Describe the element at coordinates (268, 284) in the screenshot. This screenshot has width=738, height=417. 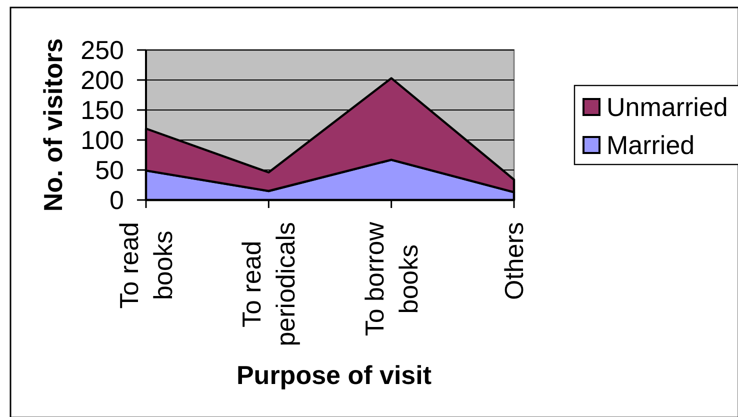
I see `x-tick-label: To read periodicals` at that location.